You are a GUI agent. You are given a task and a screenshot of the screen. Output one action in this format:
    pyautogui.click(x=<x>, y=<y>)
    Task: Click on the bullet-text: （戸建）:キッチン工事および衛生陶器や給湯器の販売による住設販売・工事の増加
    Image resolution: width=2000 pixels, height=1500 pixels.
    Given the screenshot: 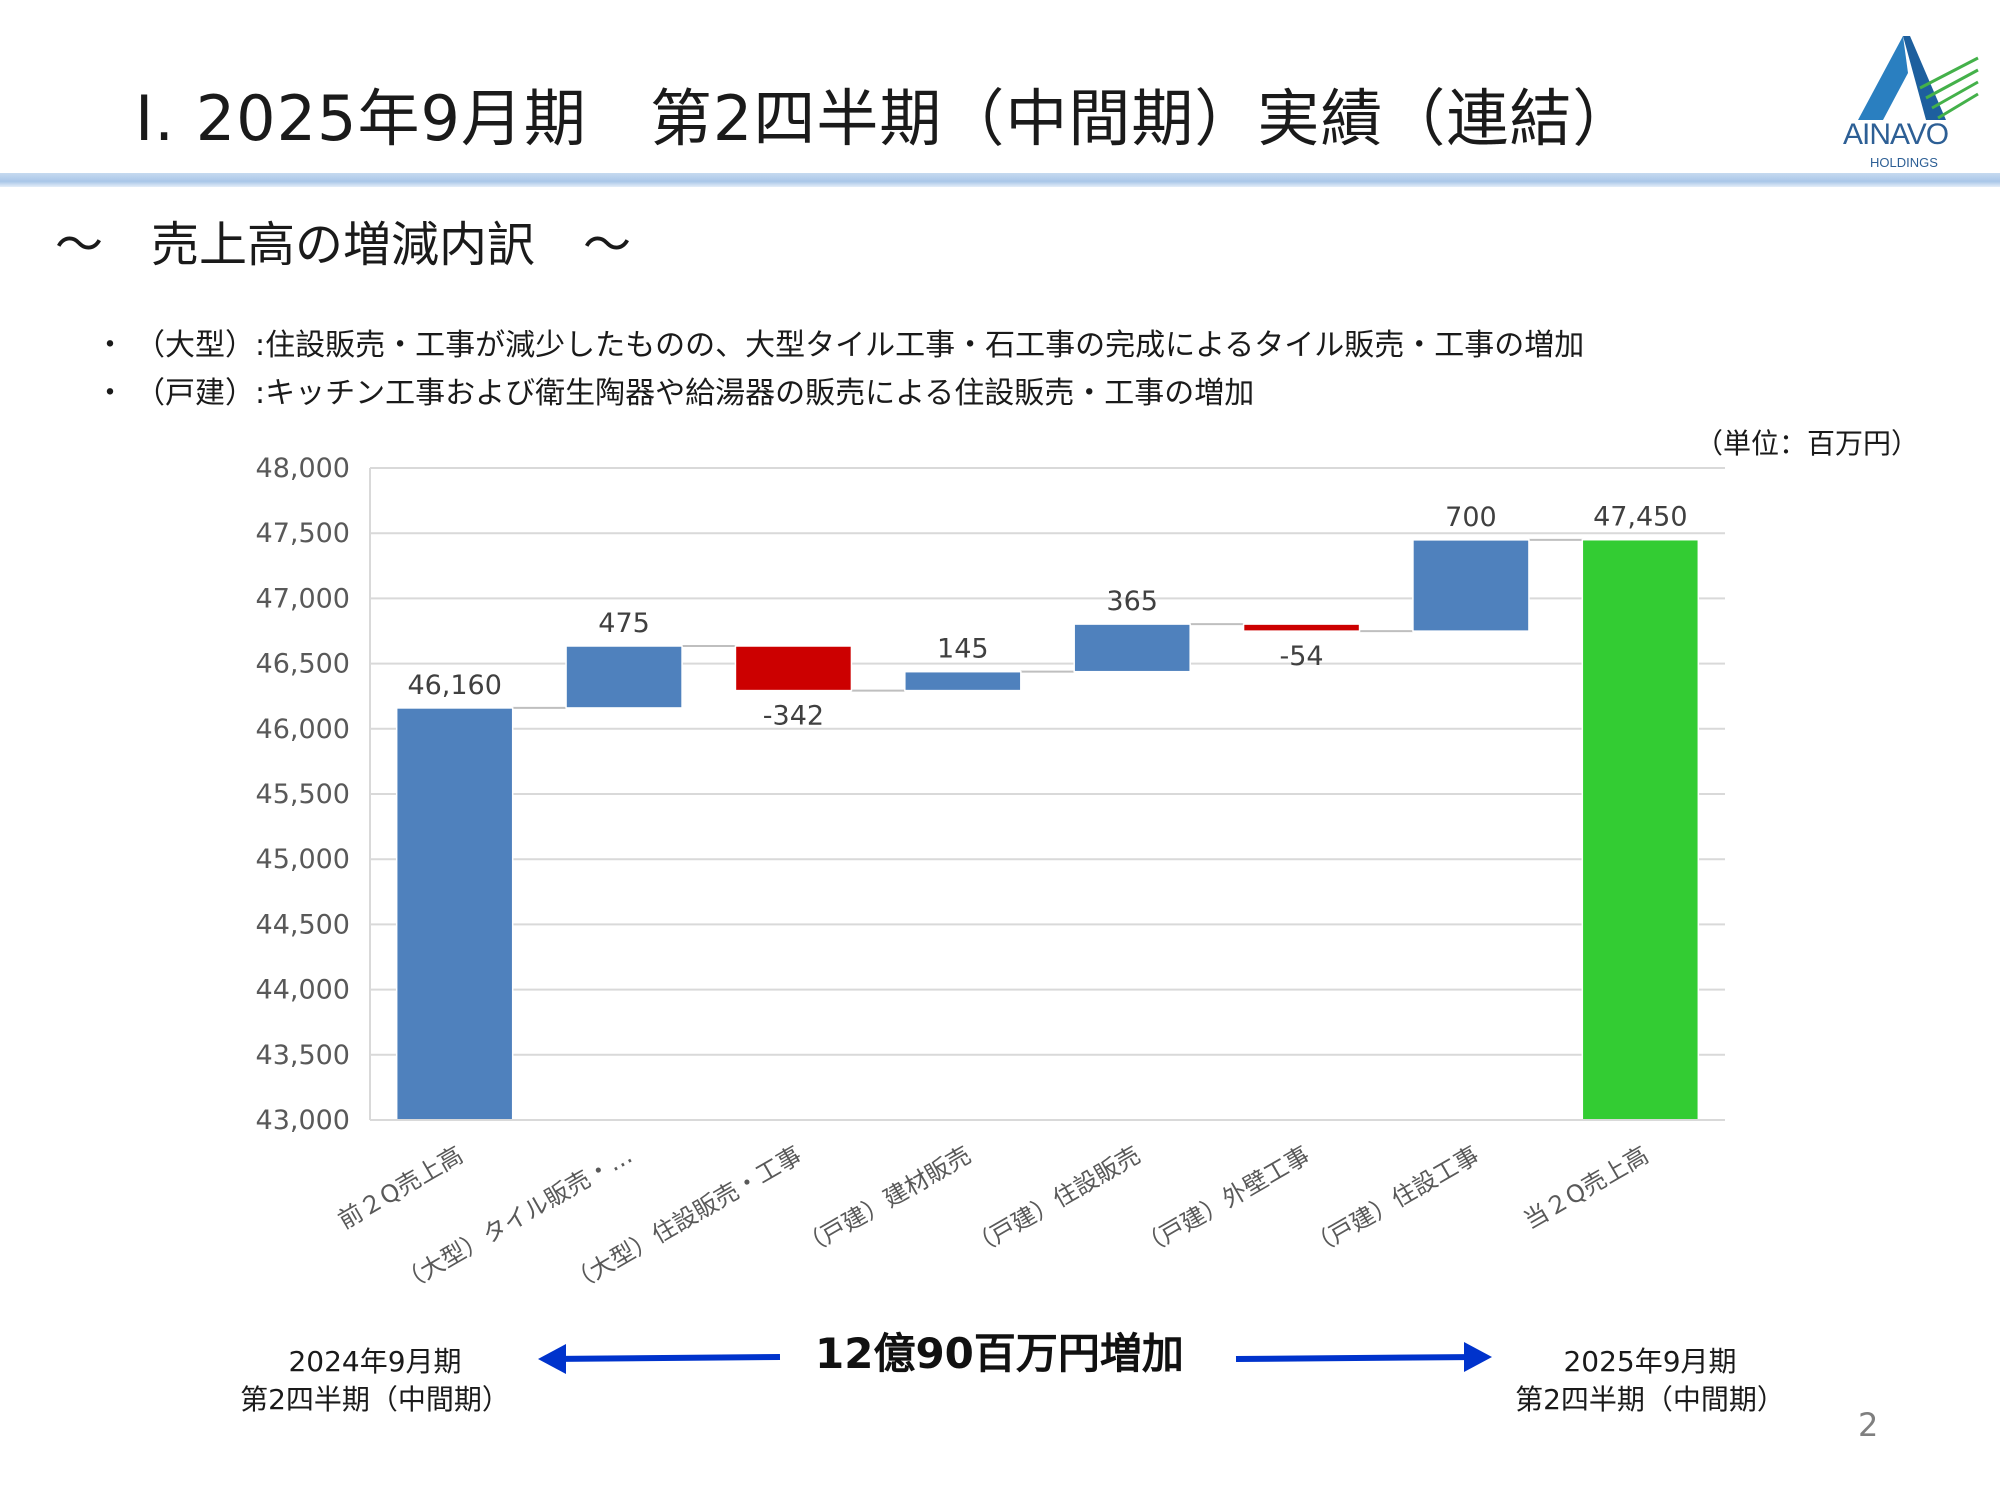 What is the action you would take?
    pyautogui.click(x=695, y=393)
    